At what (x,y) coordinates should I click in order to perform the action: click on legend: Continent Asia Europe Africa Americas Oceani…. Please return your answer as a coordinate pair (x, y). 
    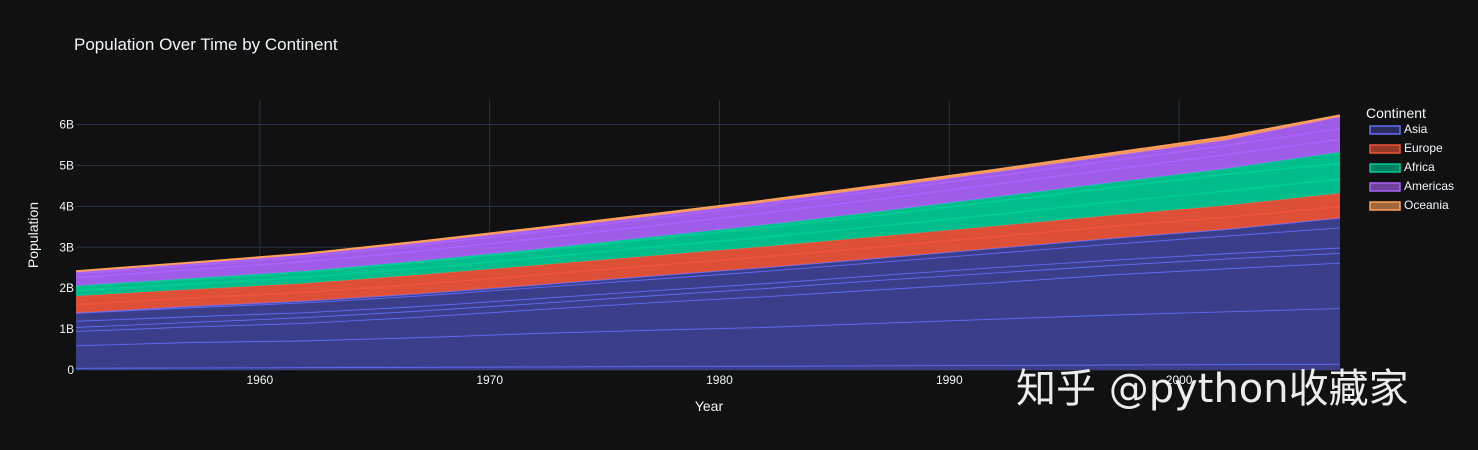
    Looking at the image, I should click on (1410, 158).